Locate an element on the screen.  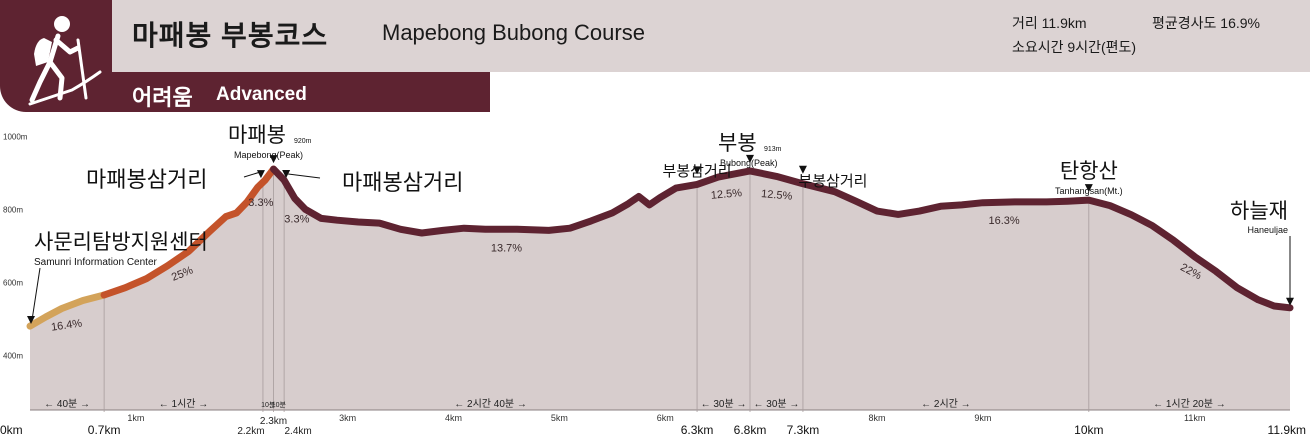
x-tick-label: 11km is located at coordinates (1194, 418).